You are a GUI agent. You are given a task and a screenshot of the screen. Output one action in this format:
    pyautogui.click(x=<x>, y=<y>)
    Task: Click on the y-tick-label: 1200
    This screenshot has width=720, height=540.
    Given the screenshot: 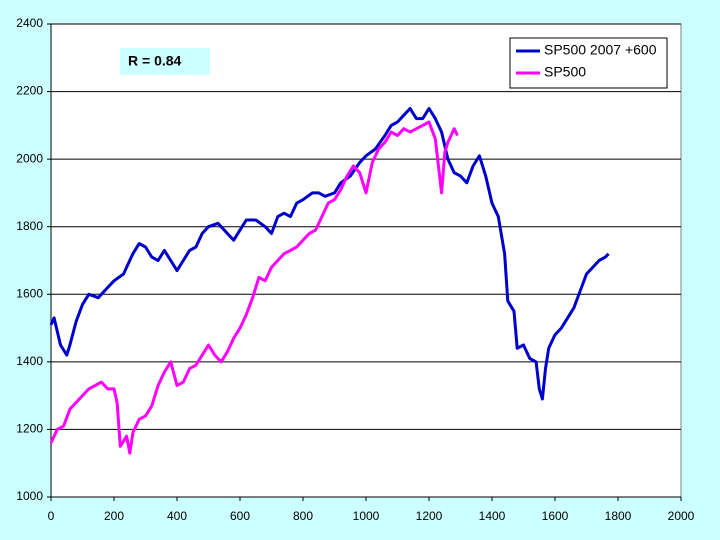 What is the action you would take?
    pyautogui.click(x=29, y=429)
    